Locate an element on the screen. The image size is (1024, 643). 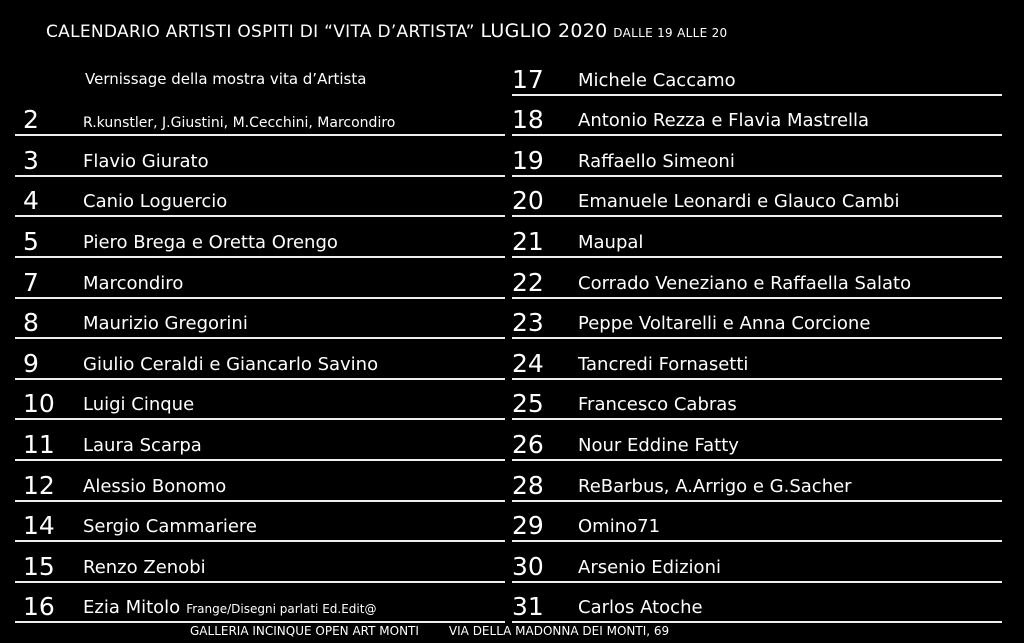
artist-name-text: Alessio Bonomo is located at coordinates (155, 486).